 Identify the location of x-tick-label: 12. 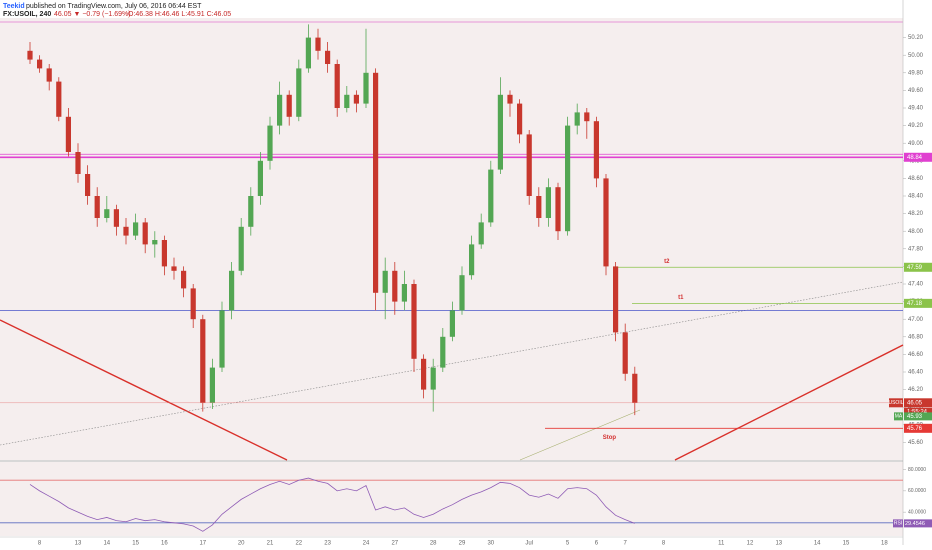
(750, 544).